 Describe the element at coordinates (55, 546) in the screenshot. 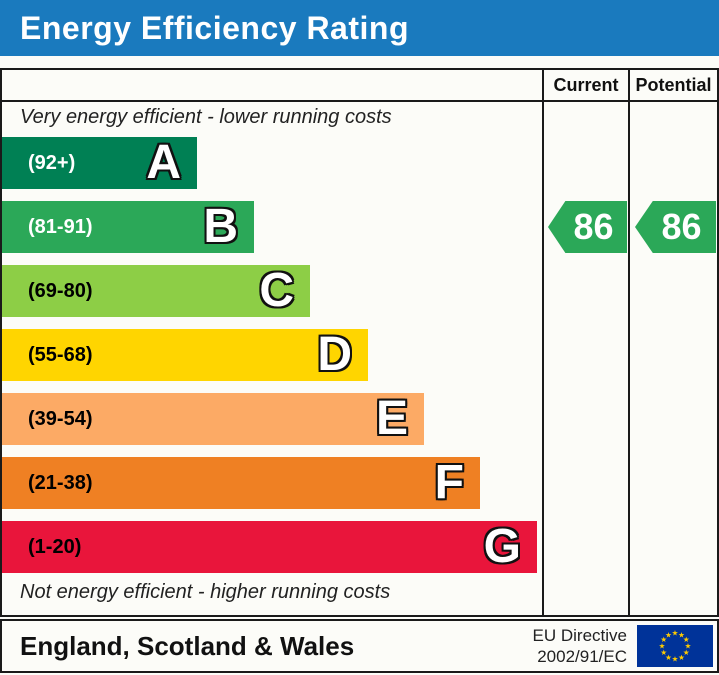

I see `band-range-label: (1-20)` at that location.